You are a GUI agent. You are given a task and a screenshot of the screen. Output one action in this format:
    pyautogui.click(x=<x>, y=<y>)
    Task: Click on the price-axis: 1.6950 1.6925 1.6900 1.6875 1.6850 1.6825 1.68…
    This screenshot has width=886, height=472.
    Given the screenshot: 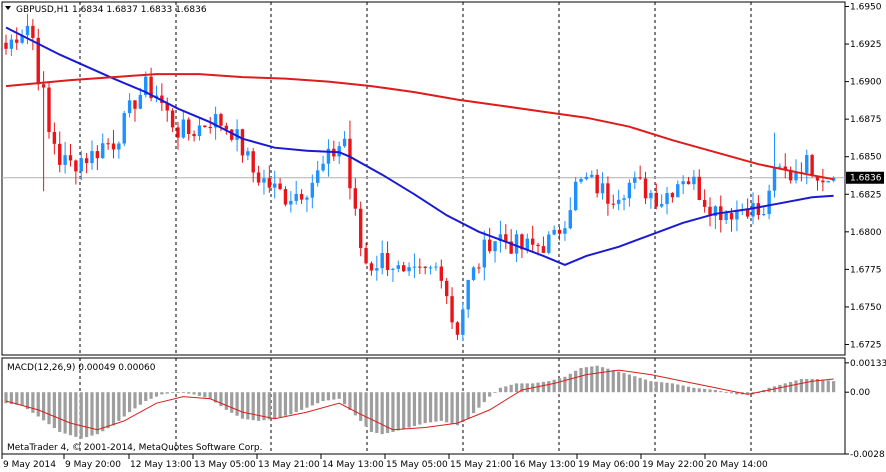 What is the action you would take?
    pyautogui.click(x=863, y=176)
    